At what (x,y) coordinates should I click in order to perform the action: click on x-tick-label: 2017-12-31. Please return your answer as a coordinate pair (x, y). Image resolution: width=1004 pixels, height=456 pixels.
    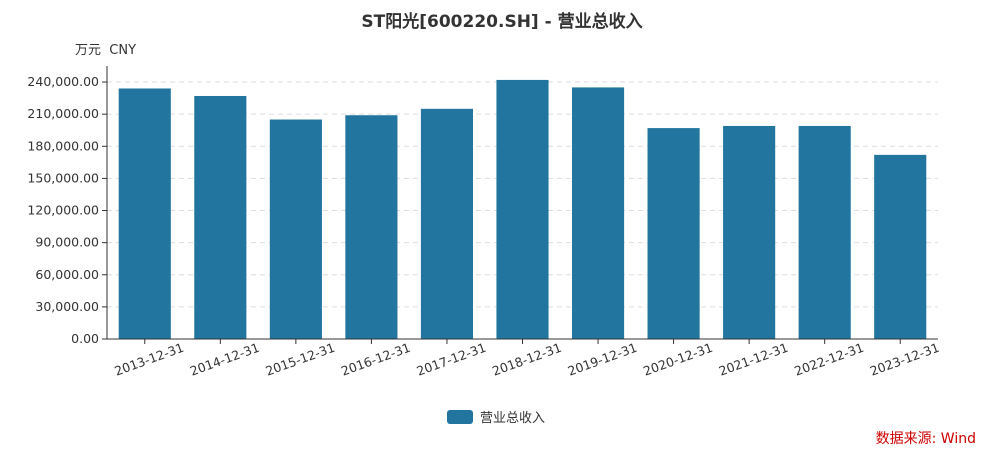
    Looking at the image, I should click on (451, 359).